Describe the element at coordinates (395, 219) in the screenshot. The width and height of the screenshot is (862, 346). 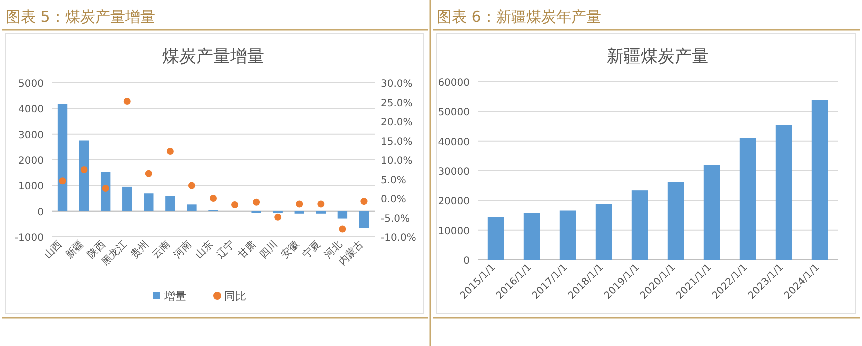
I see `y2-tick-label: -5.0%` at that location.